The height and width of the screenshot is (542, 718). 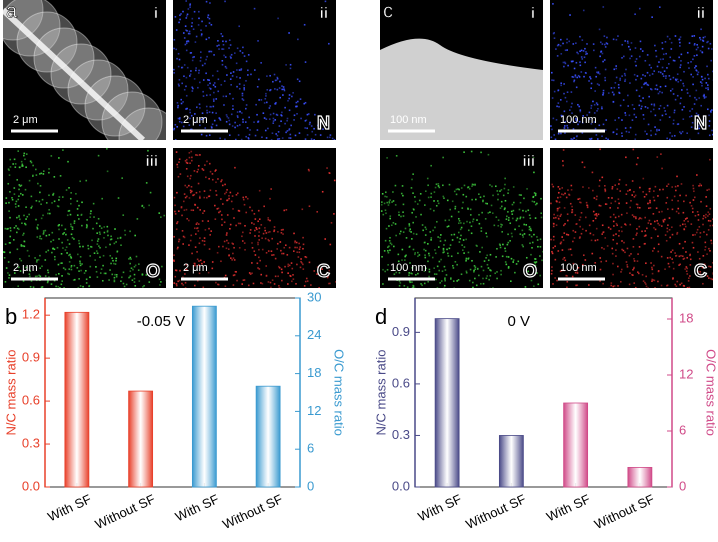 I want to click on panel-label: c, so click(x=388, y=11).